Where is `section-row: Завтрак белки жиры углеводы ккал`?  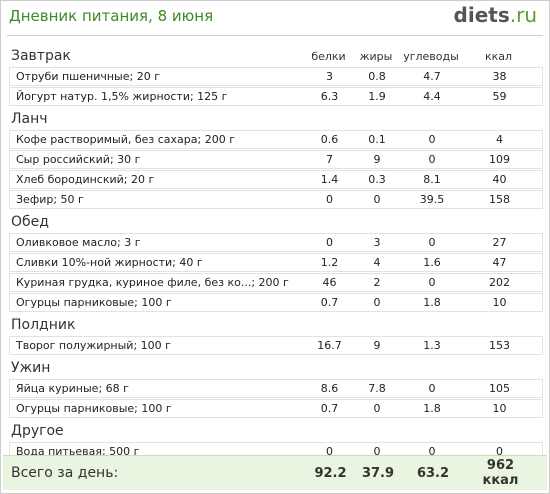
section-row: Завтрак белки жиры углеводы ккал is located at coordinates (275, 56).